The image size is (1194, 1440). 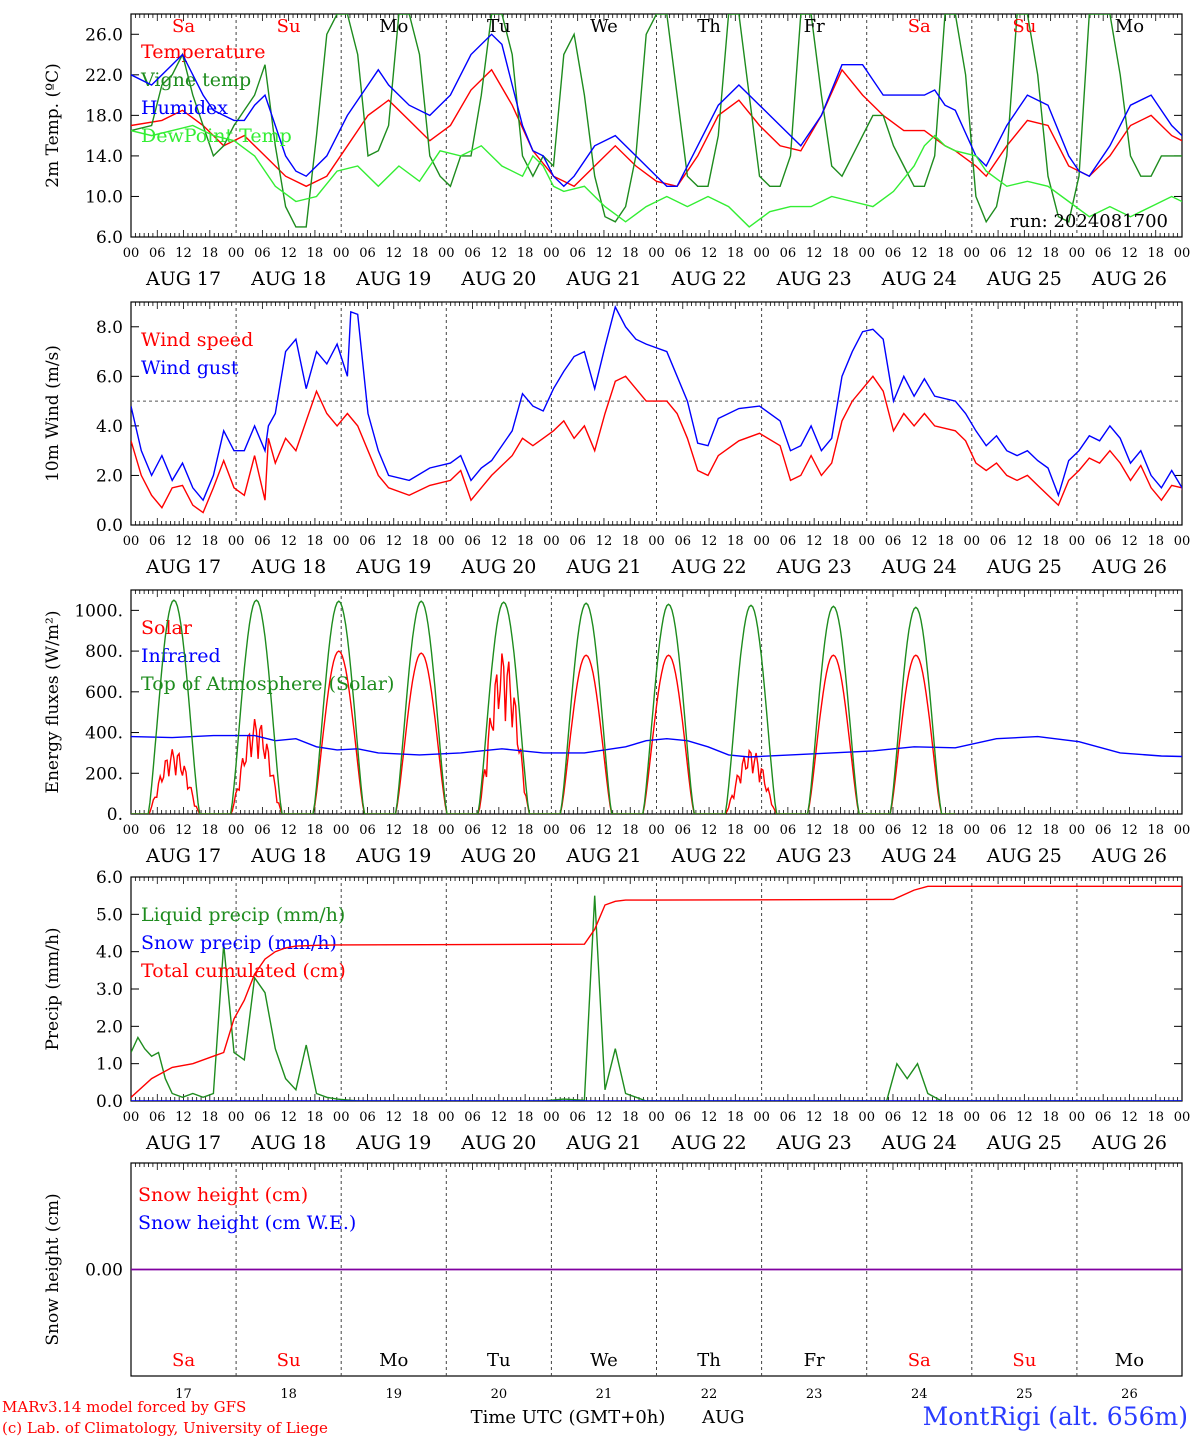 I want to click on y-tick-label: 1.0, so click(x=109, y=1065).